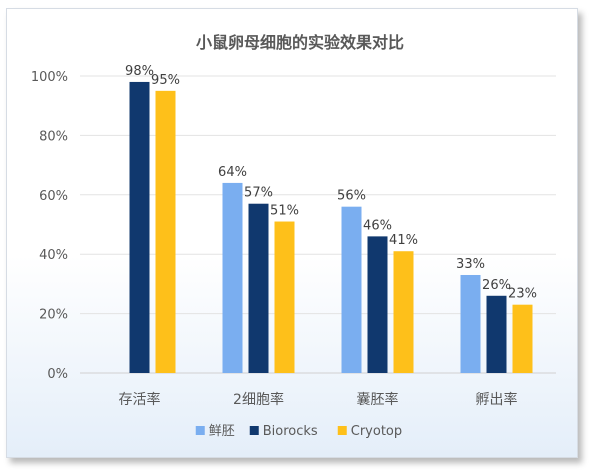 The height and width of the screenshot is (470, 590). What do you see at coordinates (377, 225) in the screenshot?
I see `data-label: 46%` at bounding box center [377, 225].